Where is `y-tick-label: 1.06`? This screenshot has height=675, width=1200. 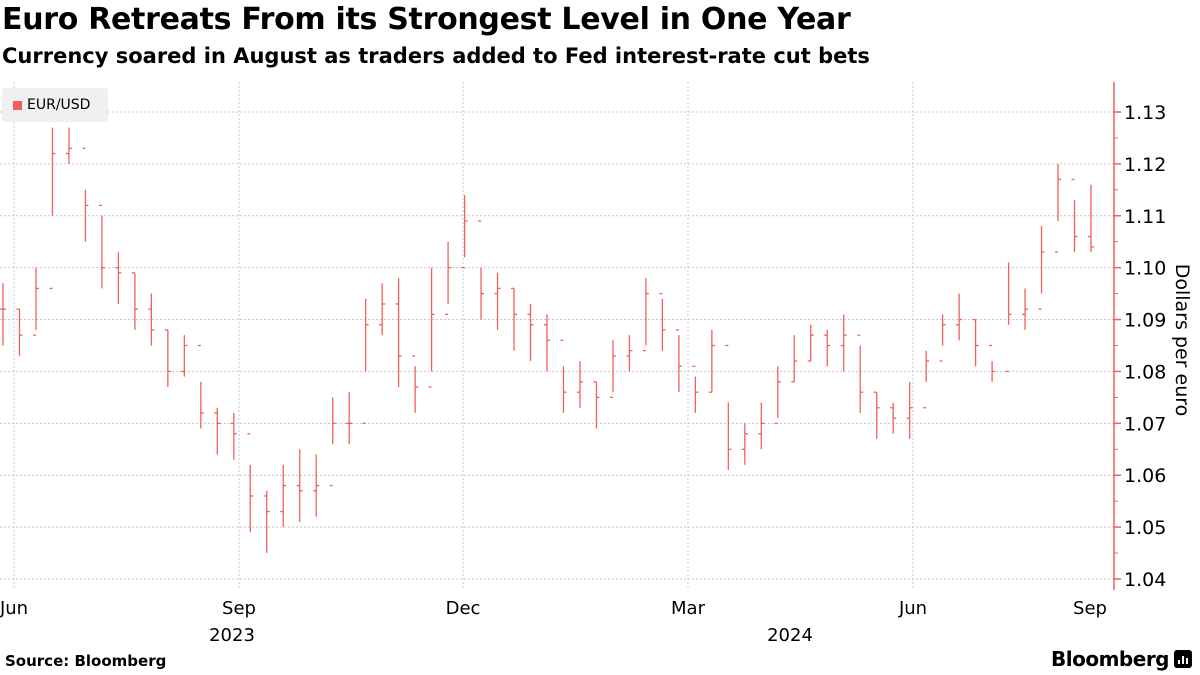 y-tick-label: 1.06 is located at coordinates (1145, 476).